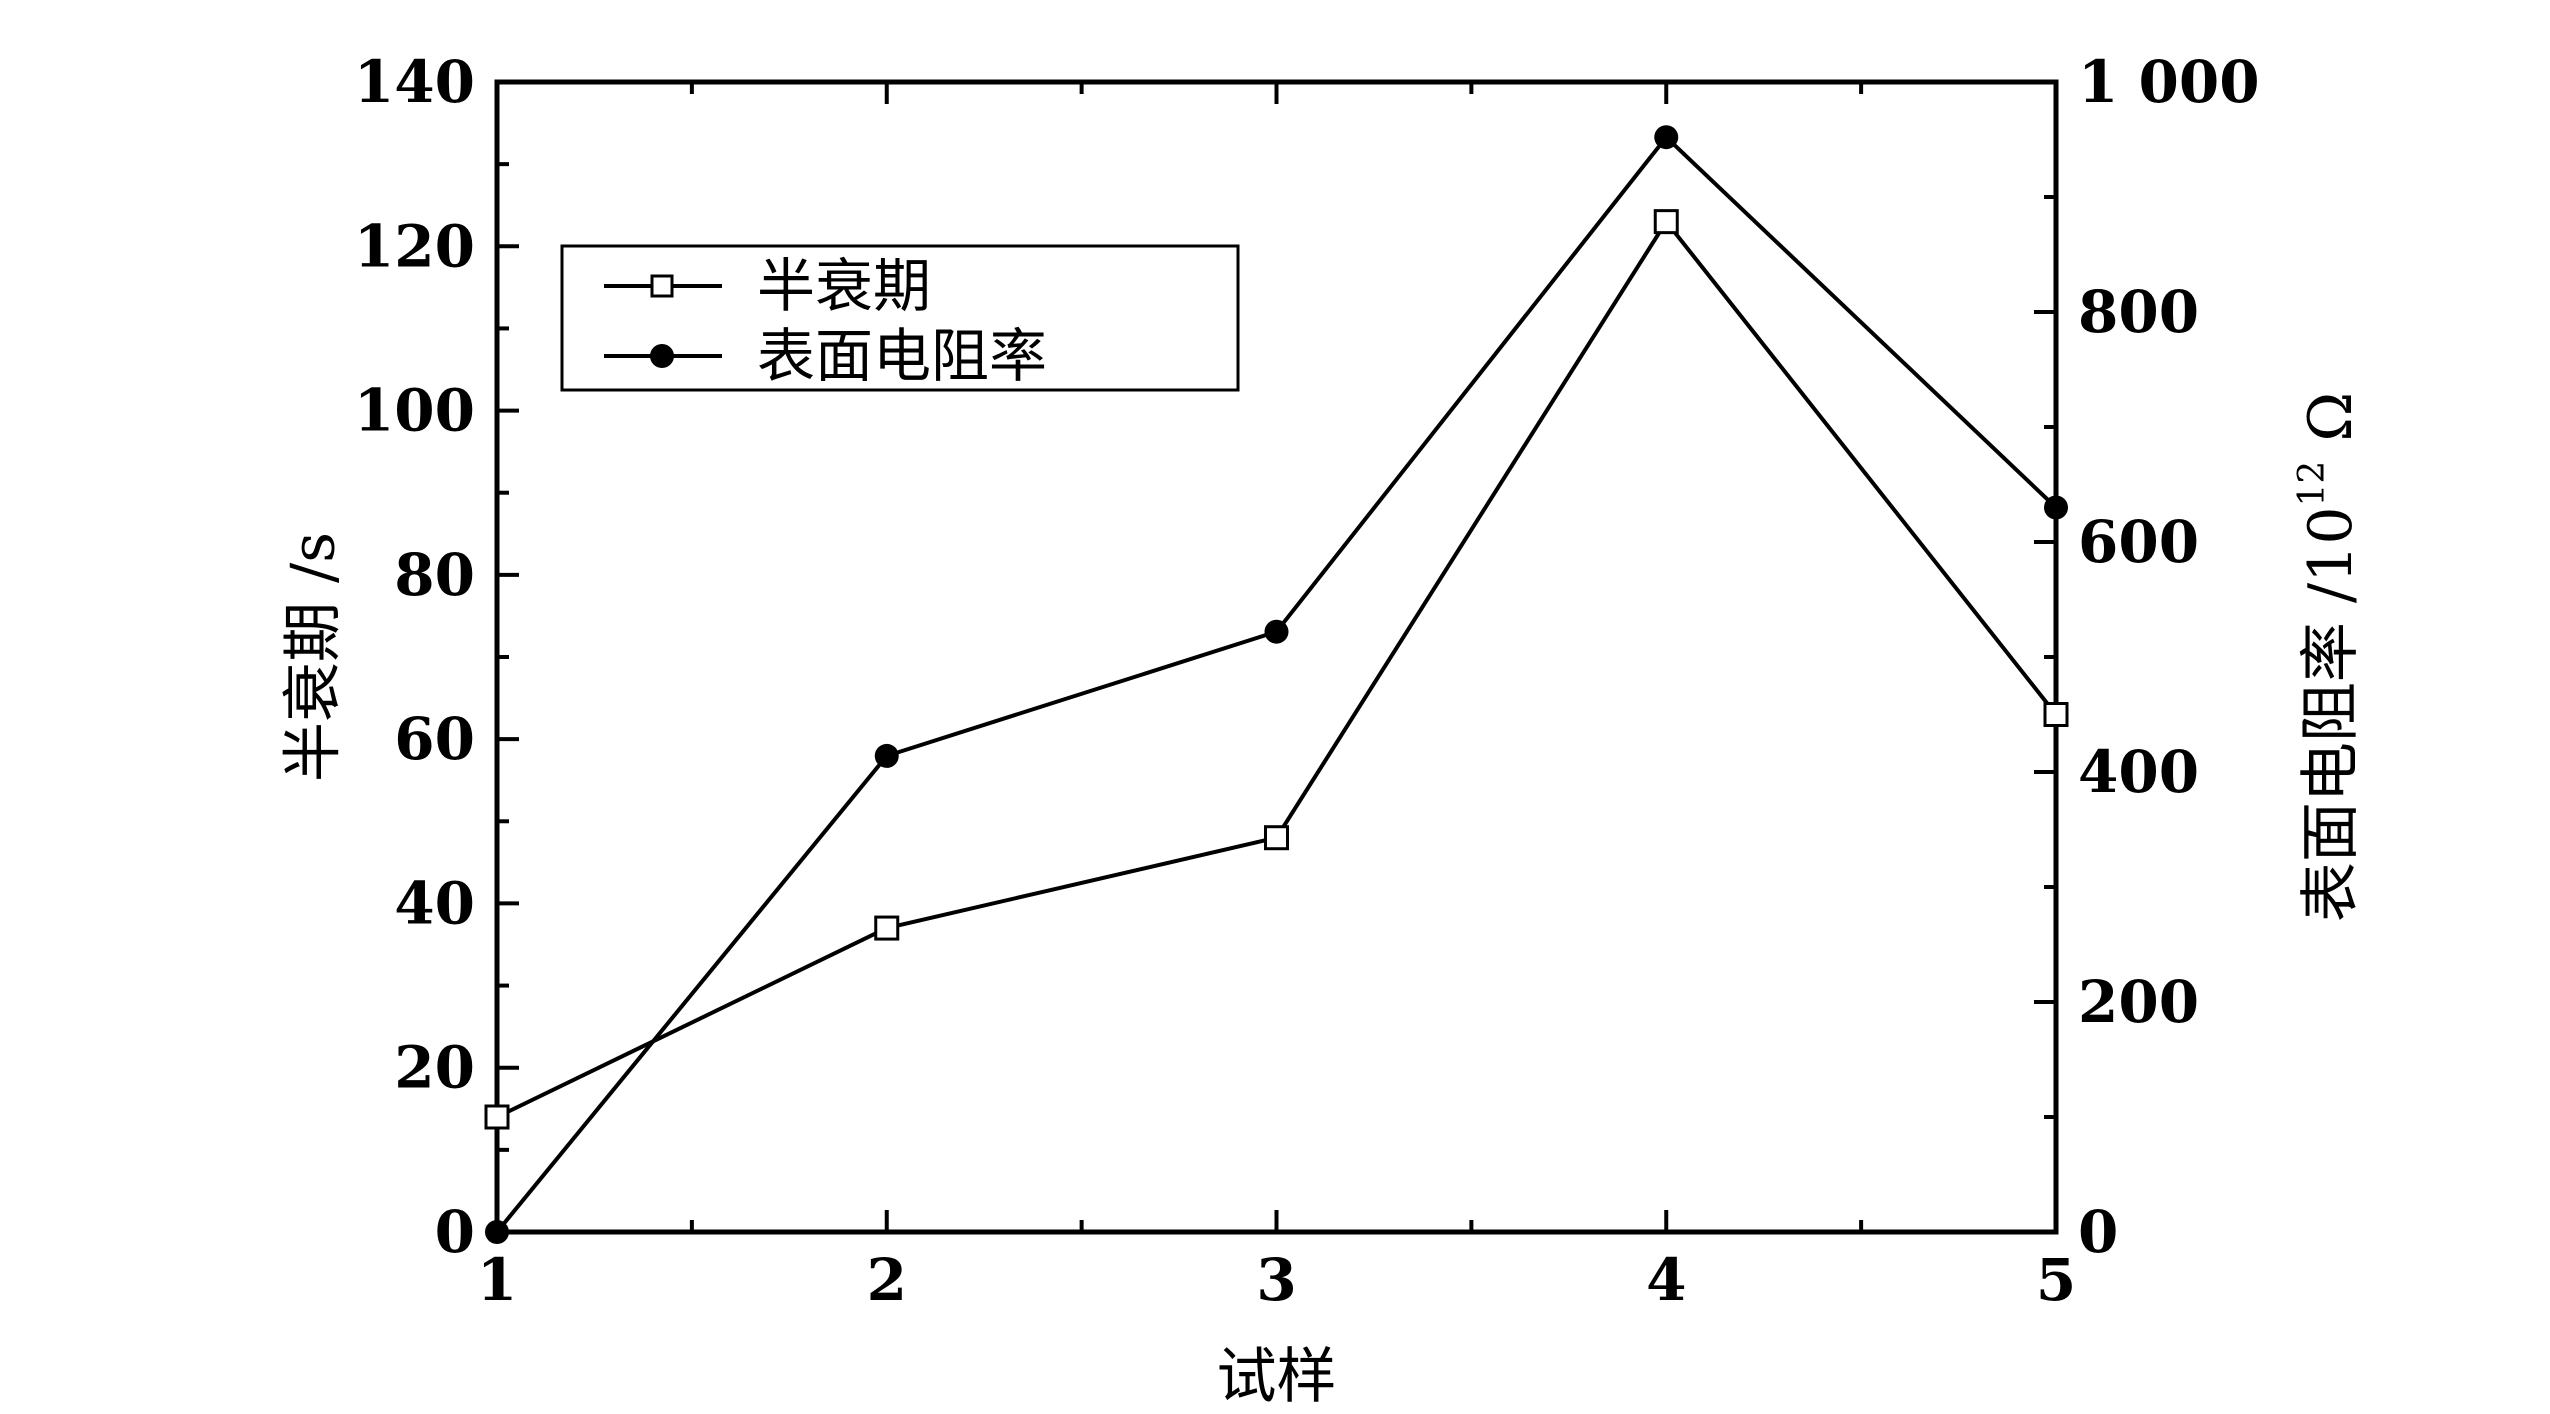 The height and width of the screenshot is (1414, 2550). I want to click on y-right-tick-label: 400, so click(2138, 772).